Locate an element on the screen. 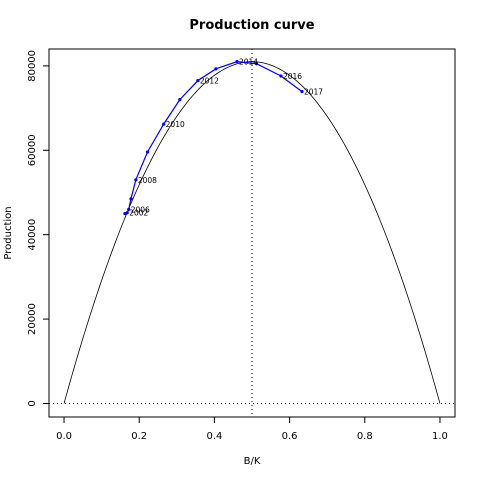 This screenshot has width=480, height=480. x-tick-label: 0.6 is located at coordinates (290, 436).